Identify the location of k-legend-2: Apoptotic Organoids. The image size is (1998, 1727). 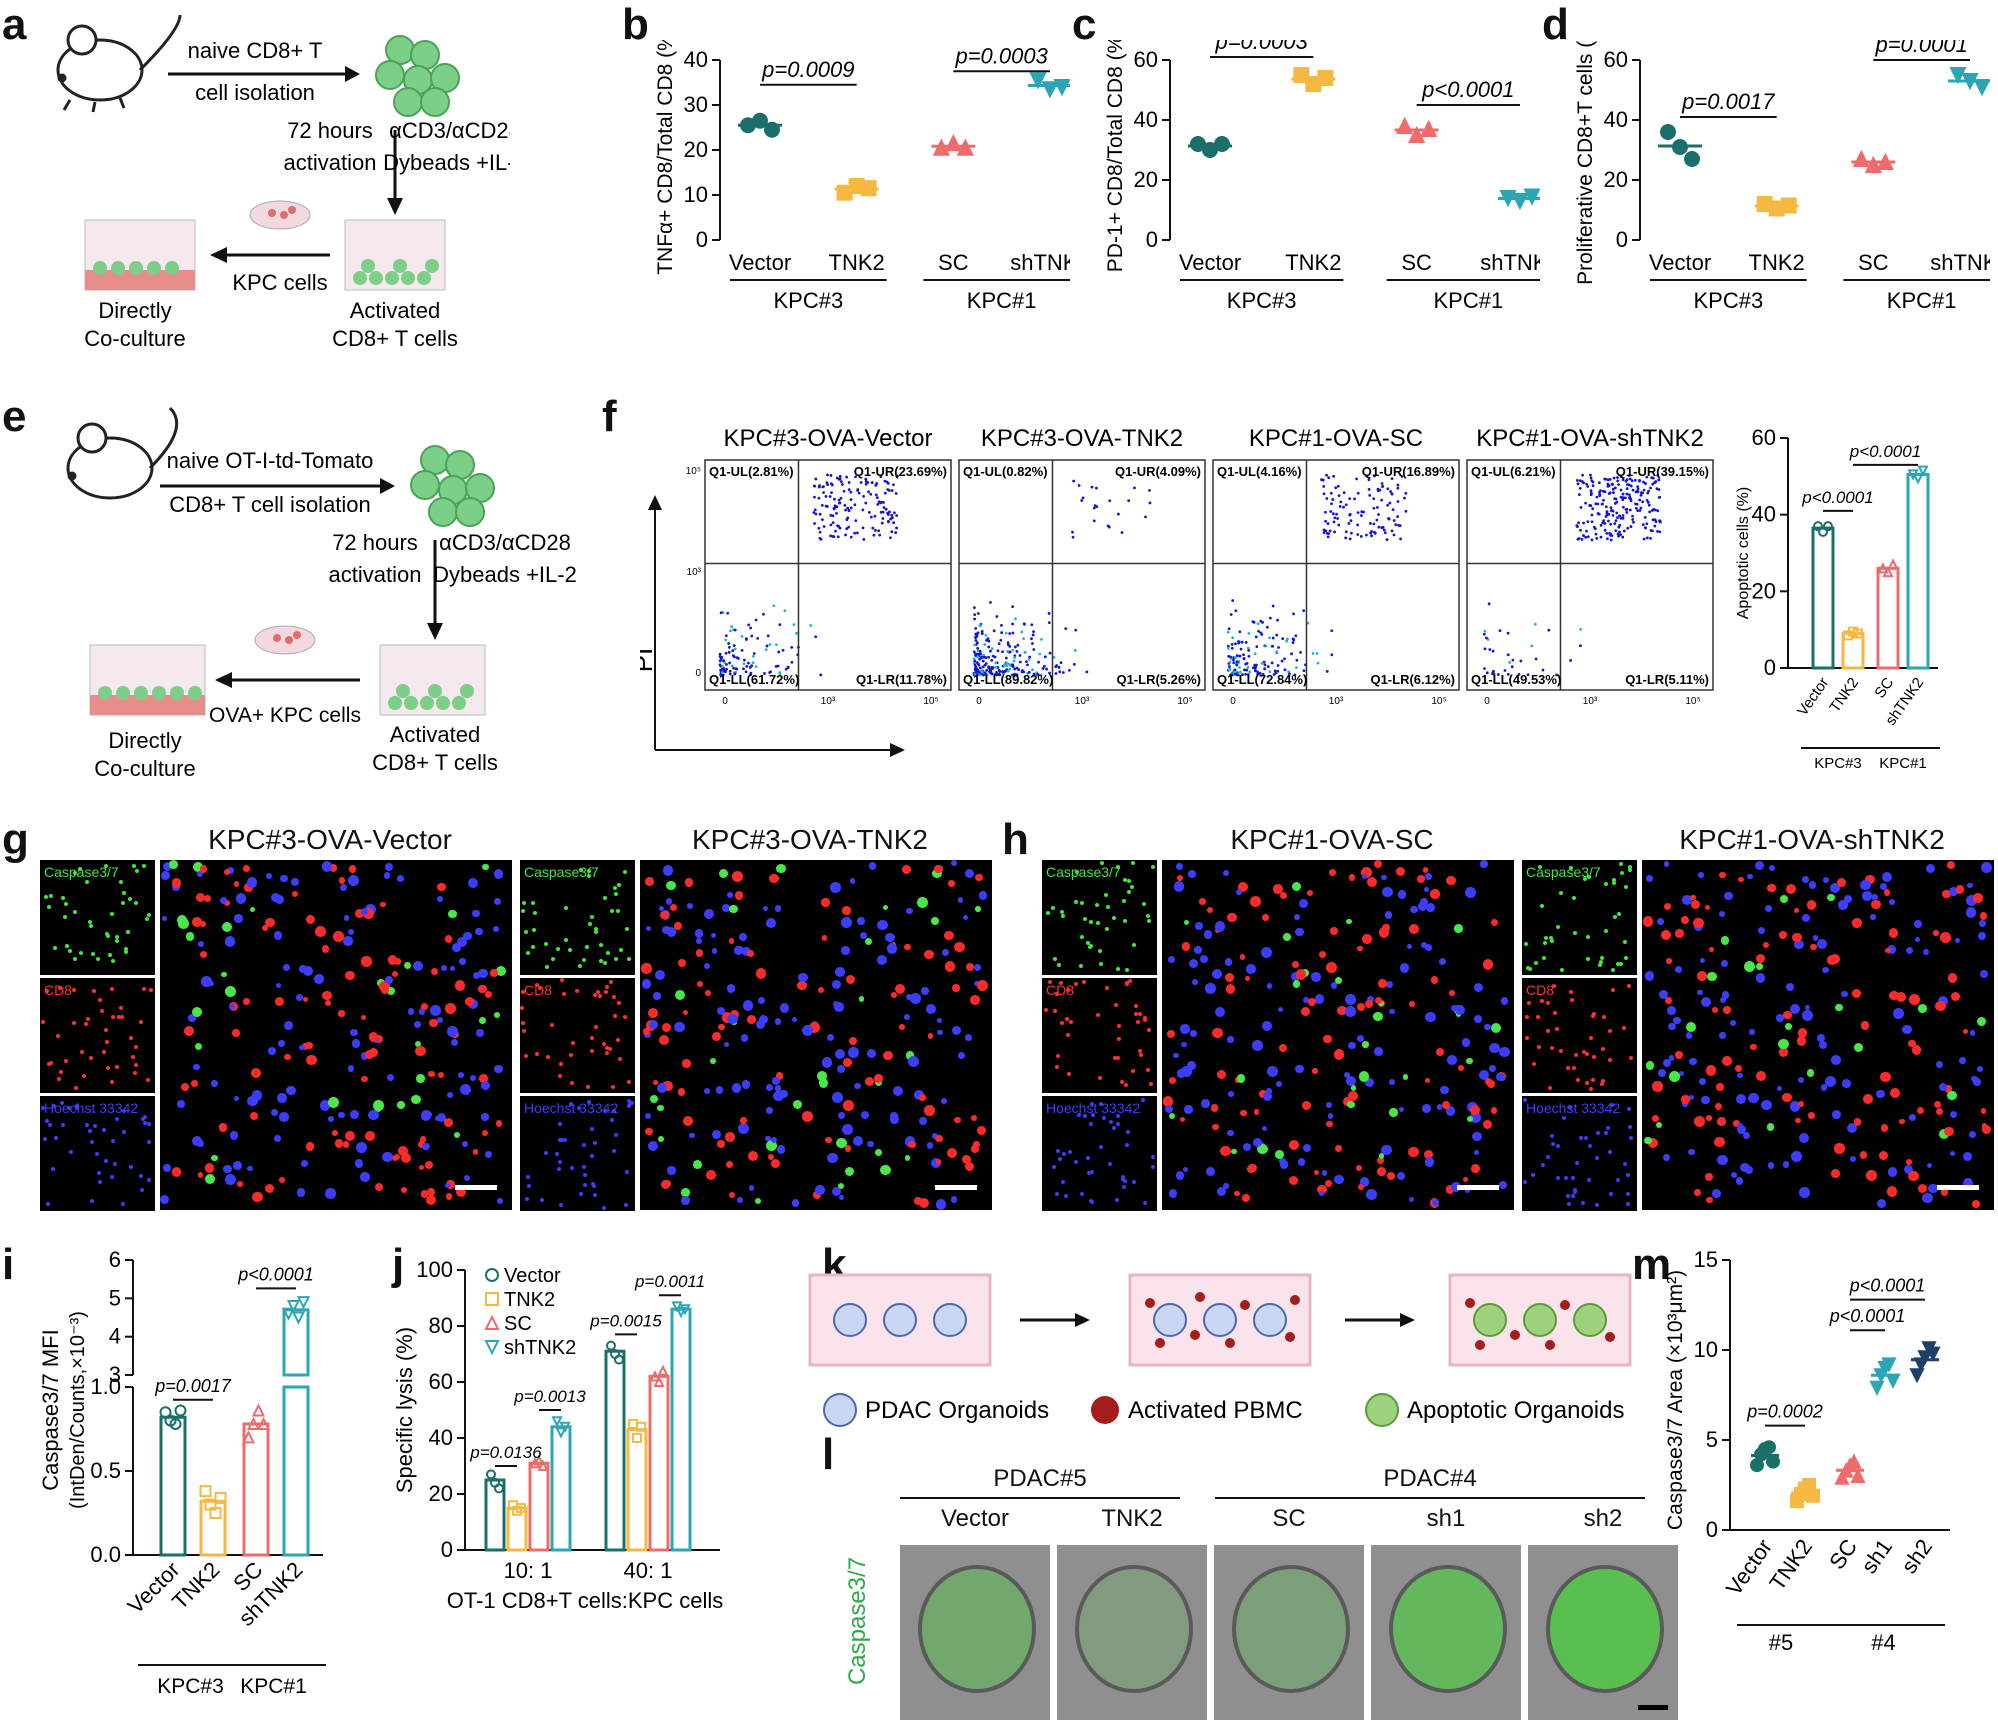
(1515, 1410).